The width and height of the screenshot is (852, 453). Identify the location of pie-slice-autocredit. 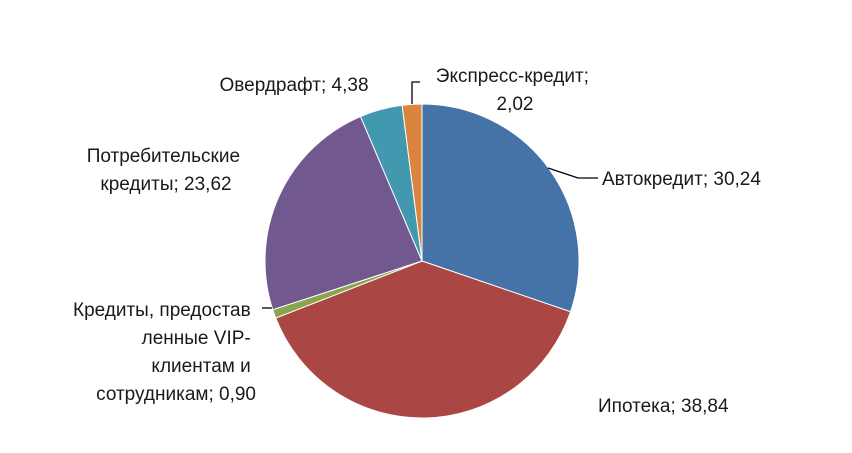
(500, 208).